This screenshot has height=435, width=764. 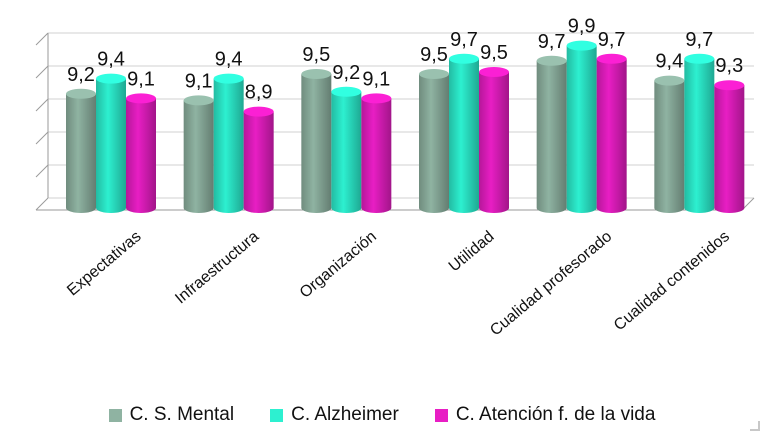 What do you see at coordinates (338, 265) in the screenshot?
I see `category-label: Organización` at bounding box center [338, 265].